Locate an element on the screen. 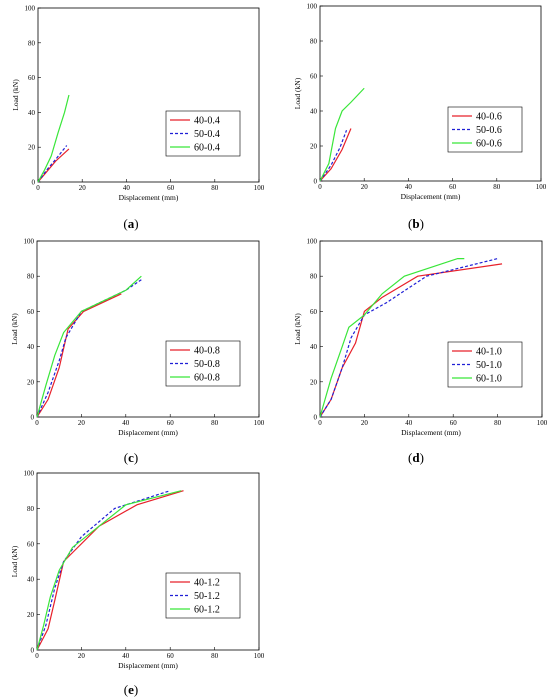 The height and width of the screenshot is (700, 550). legend-entry: 40-0.8 is located at coordinates (207, 351).